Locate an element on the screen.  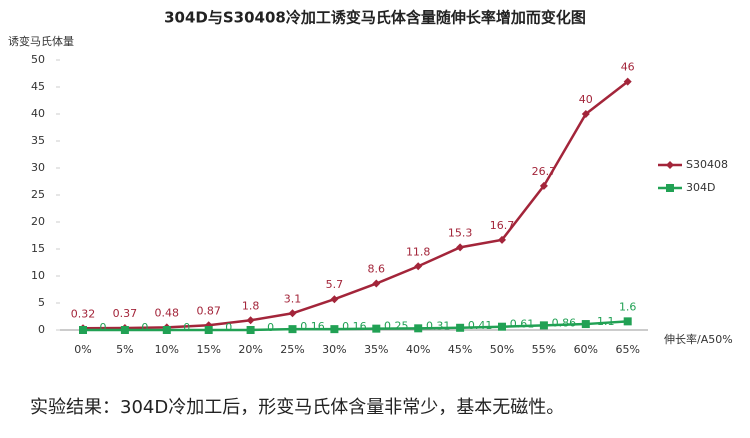
data-label: 40 is located at coordinates (586, 99).